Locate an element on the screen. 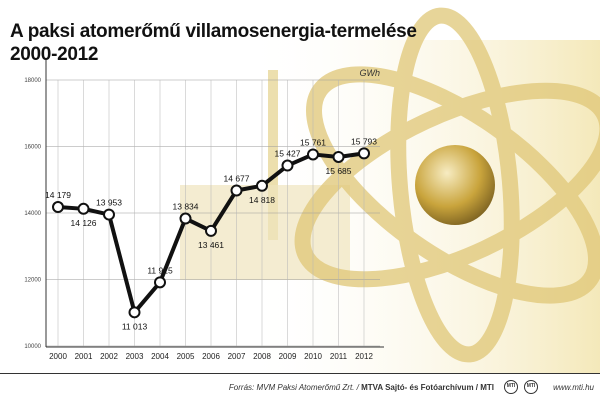 This screenshot has height=400, width=600. chart-title-line2: 2000-2012 is located at coordinates (54, 54).